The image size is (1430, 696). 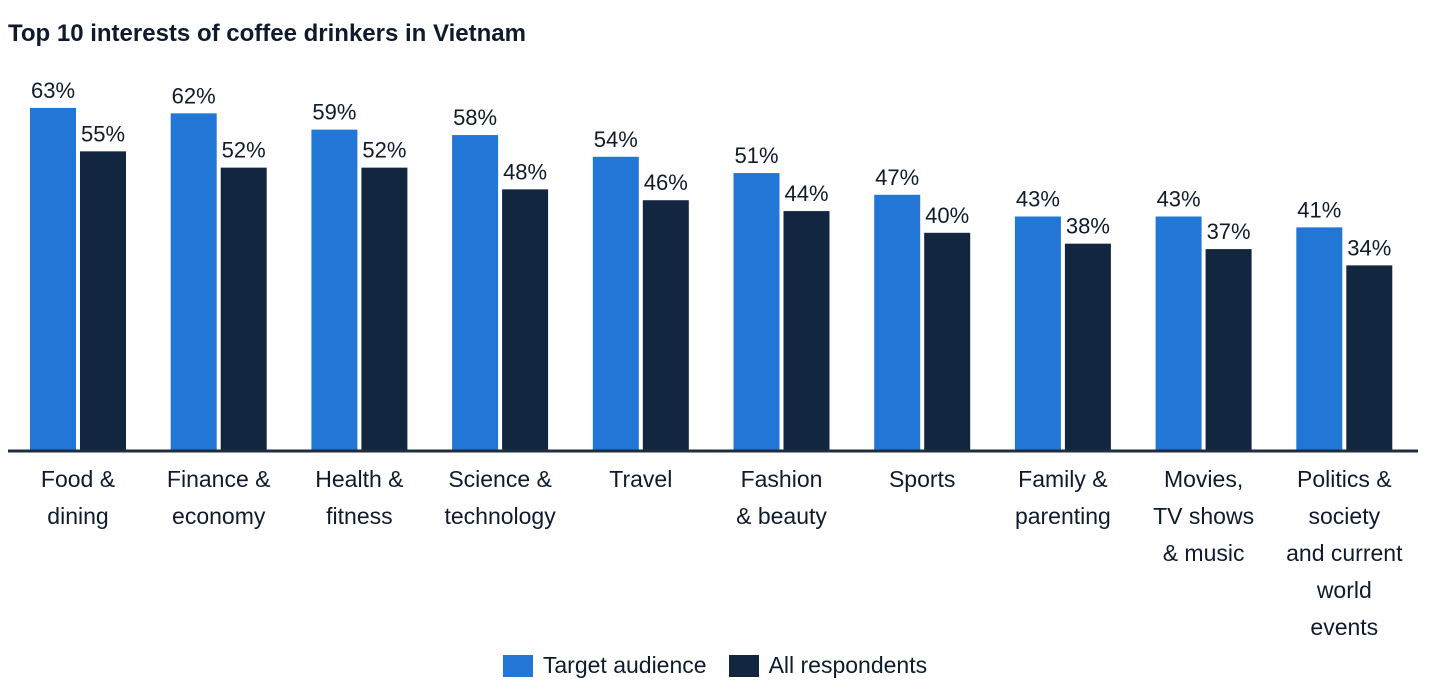 I want to click on value-label-target-audience-9: 43%, so click(x=1179, y=199).